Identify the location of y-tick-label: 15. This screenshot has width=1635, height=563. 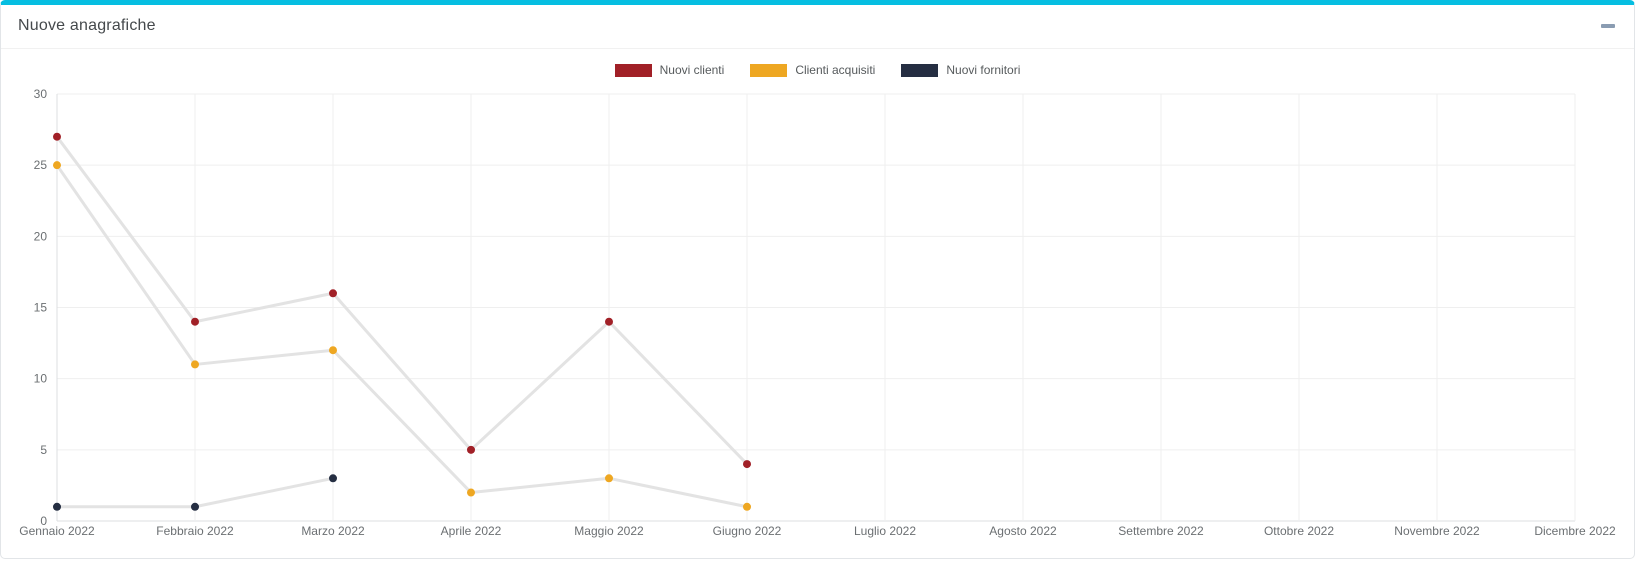
(41, 308).